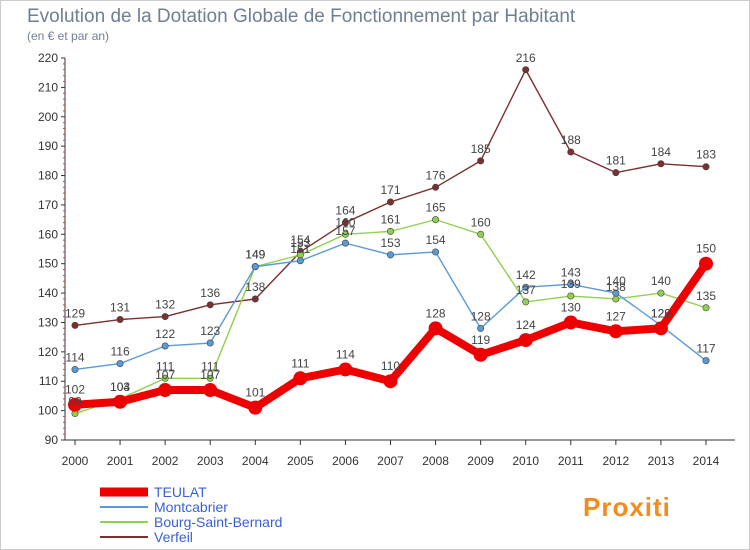  I want to click on y-tick-label: 160, so click(48, 234).